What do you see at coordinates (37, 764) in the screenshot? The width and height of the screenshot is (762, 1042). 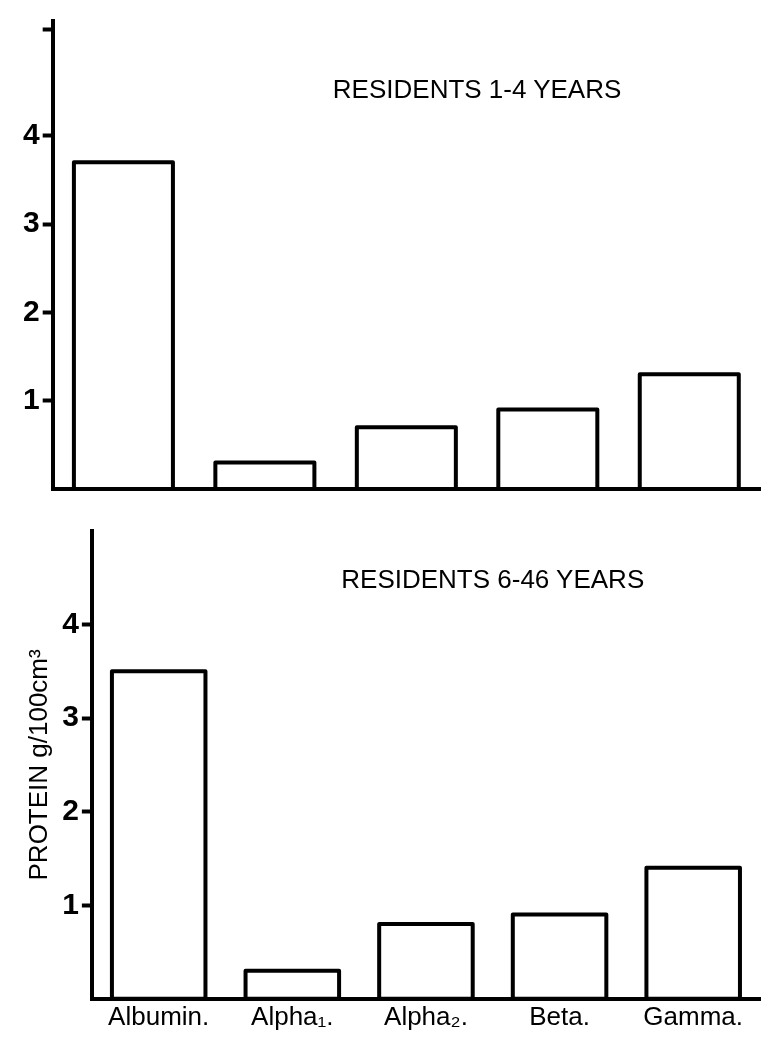 I see `y-axis-title: PROTEIN g/100cm³` at bounding box center [37, 764].